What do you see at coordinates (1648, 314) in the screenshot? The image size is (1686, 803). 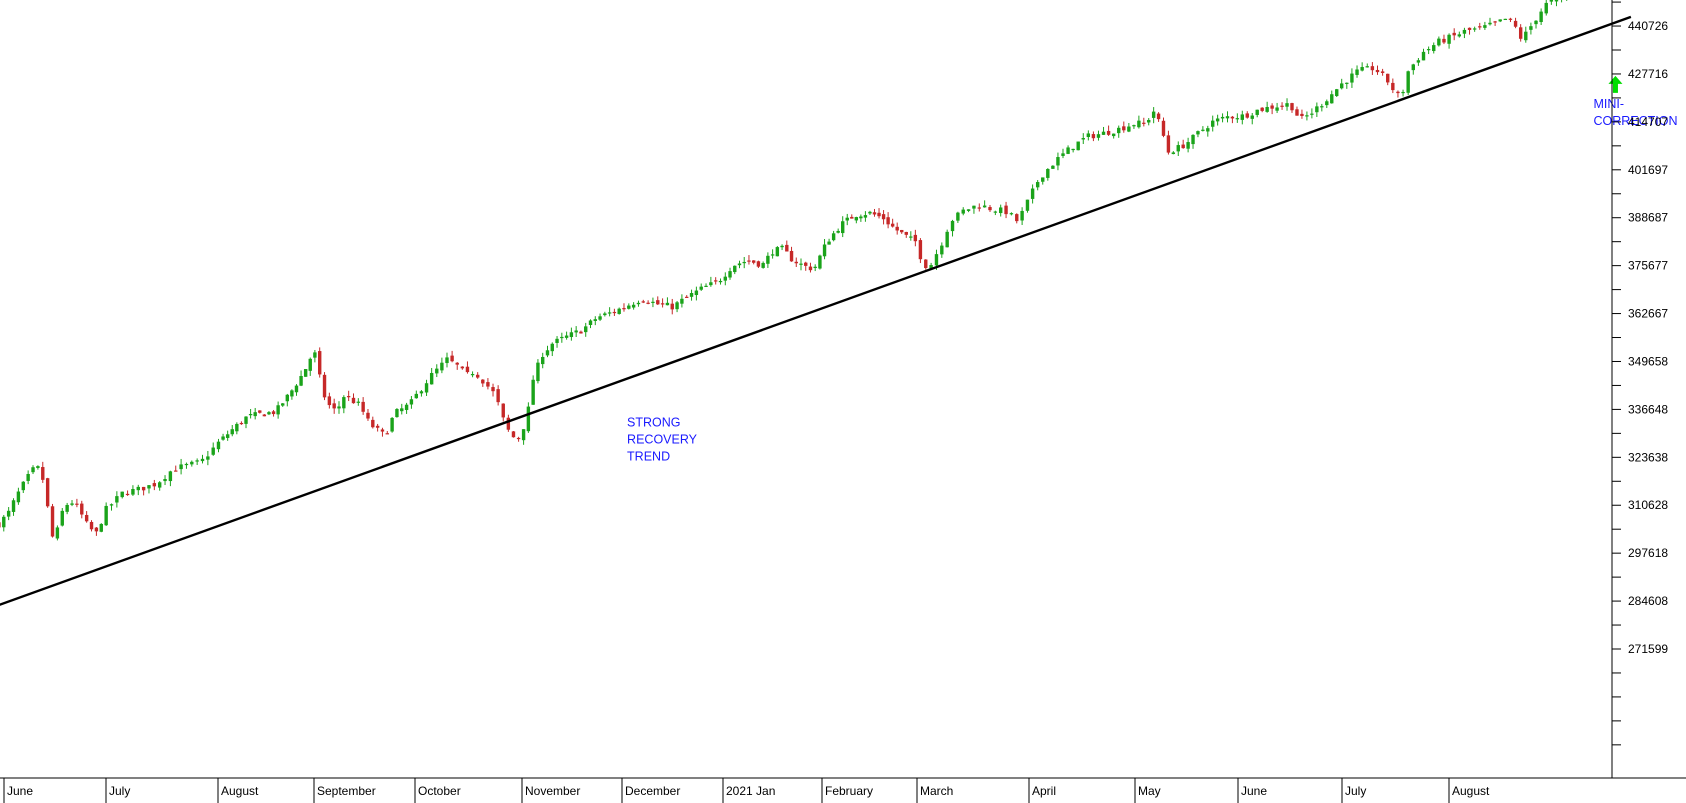 I see `price-tick-label: 362667` at bounding box center [1648, 314].